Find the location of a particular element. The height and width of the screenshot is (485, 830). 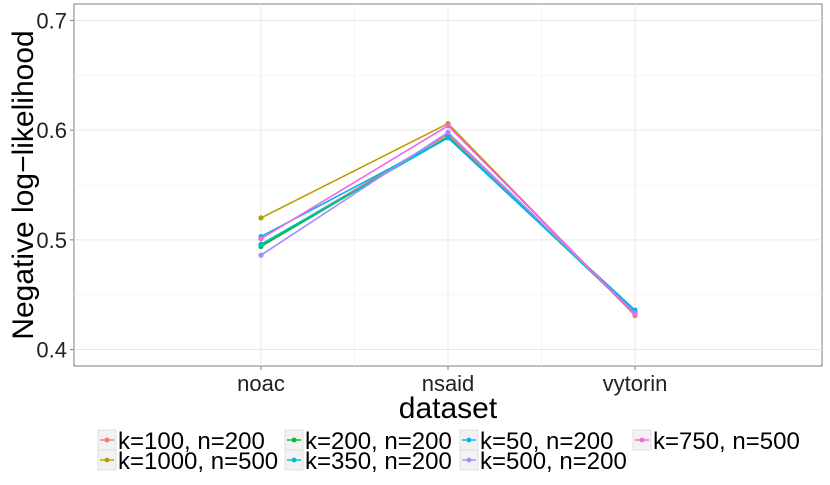

legend-label: k=50, n=200 is located at coordinates (546, 441).